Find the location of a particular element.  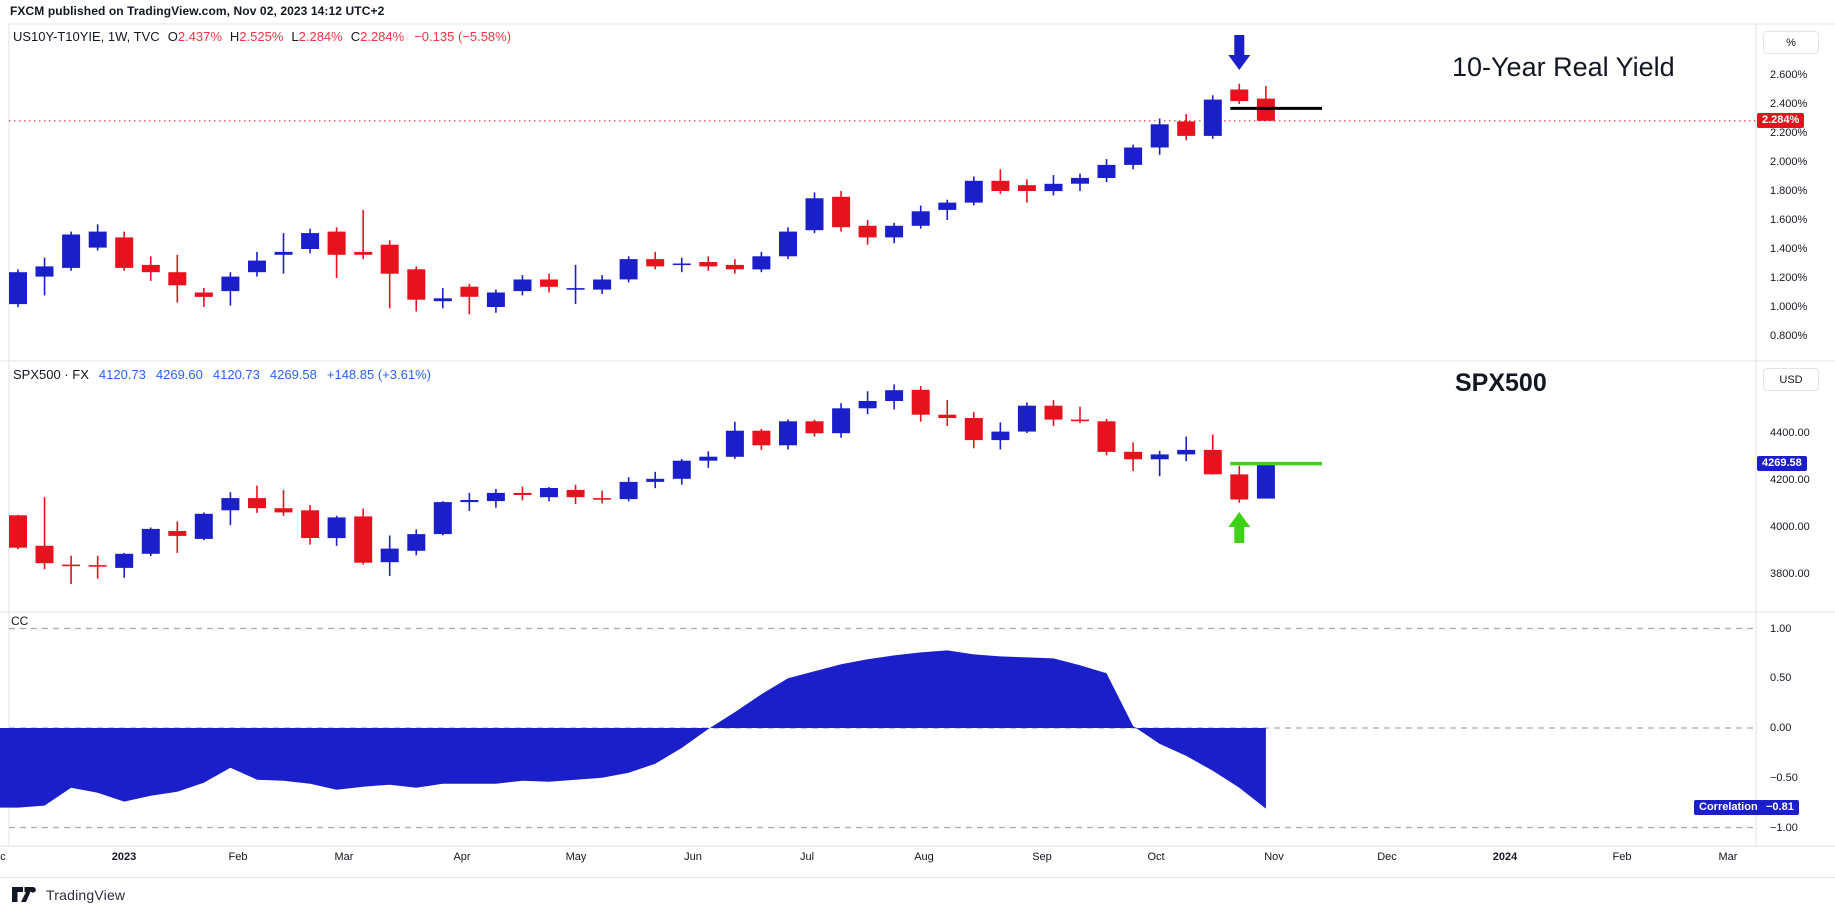

time-axis-label: Apr is located at coordinates (462, 857).